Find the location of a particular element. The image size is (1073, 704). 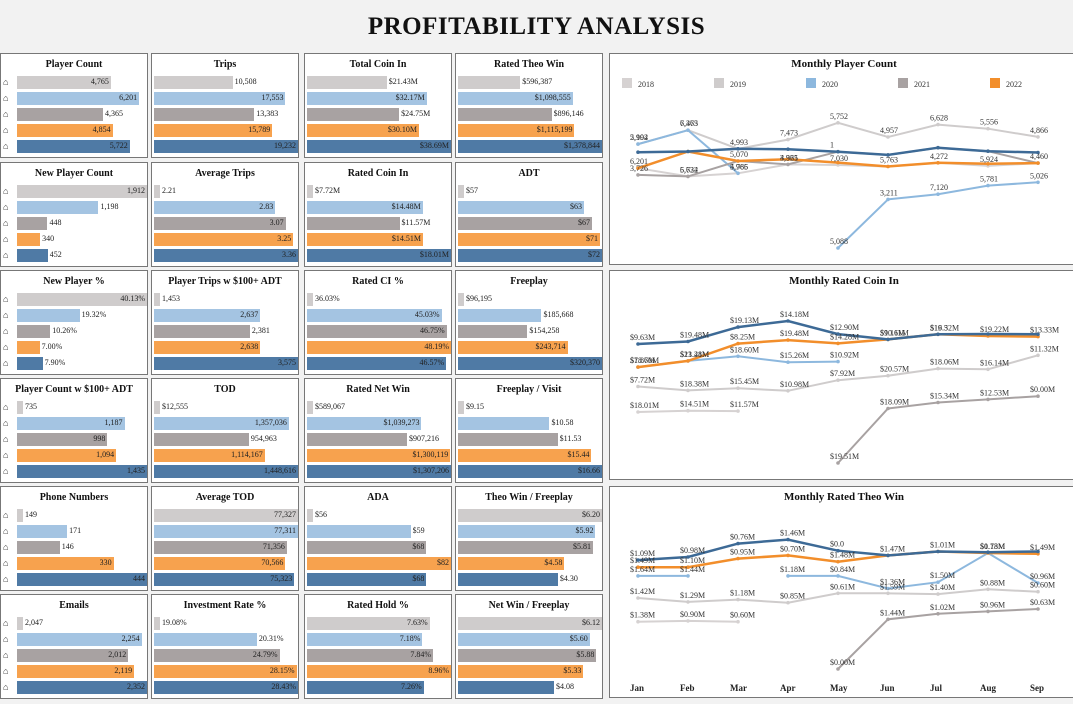

kpi-bar-label-row: 28.15% is located at coordinates (226, 671).